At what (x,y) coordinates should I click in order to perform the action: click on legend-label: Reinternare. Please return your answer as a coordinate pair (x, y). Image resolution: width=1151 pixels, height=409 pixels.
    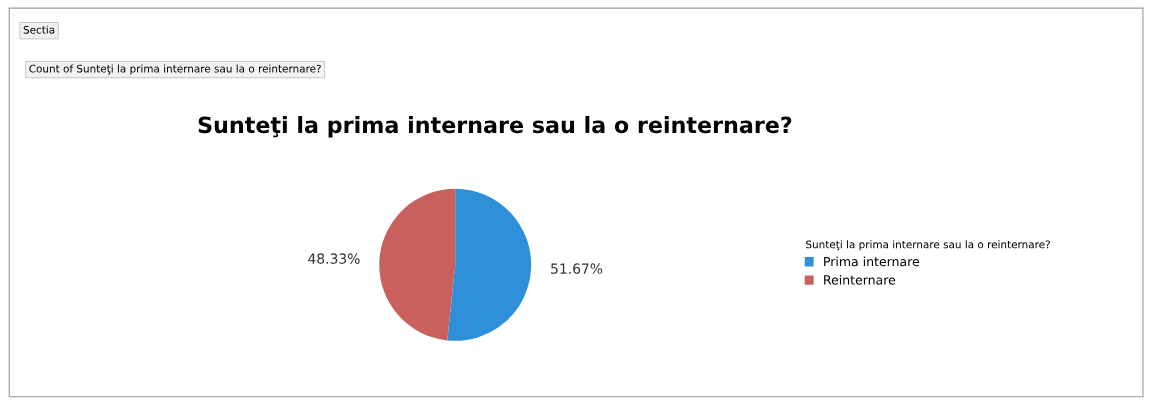
    Looking at the image, I should click on (860, 279).